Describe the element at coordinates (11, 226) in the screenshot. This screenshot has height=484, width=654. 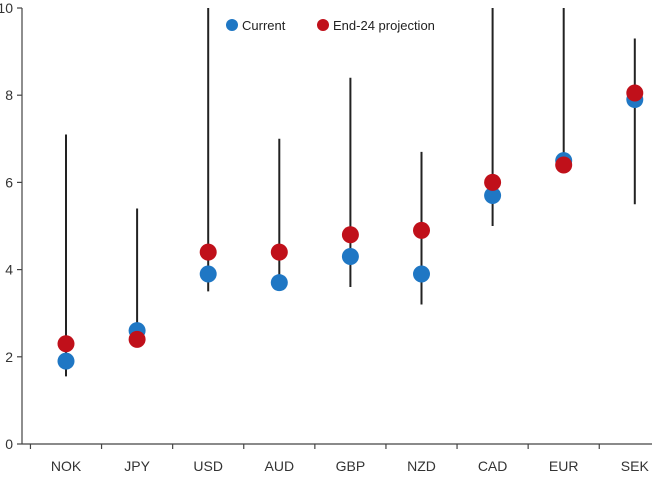
I see `y-ticks: 0 2 4 6 8 10` at that location.